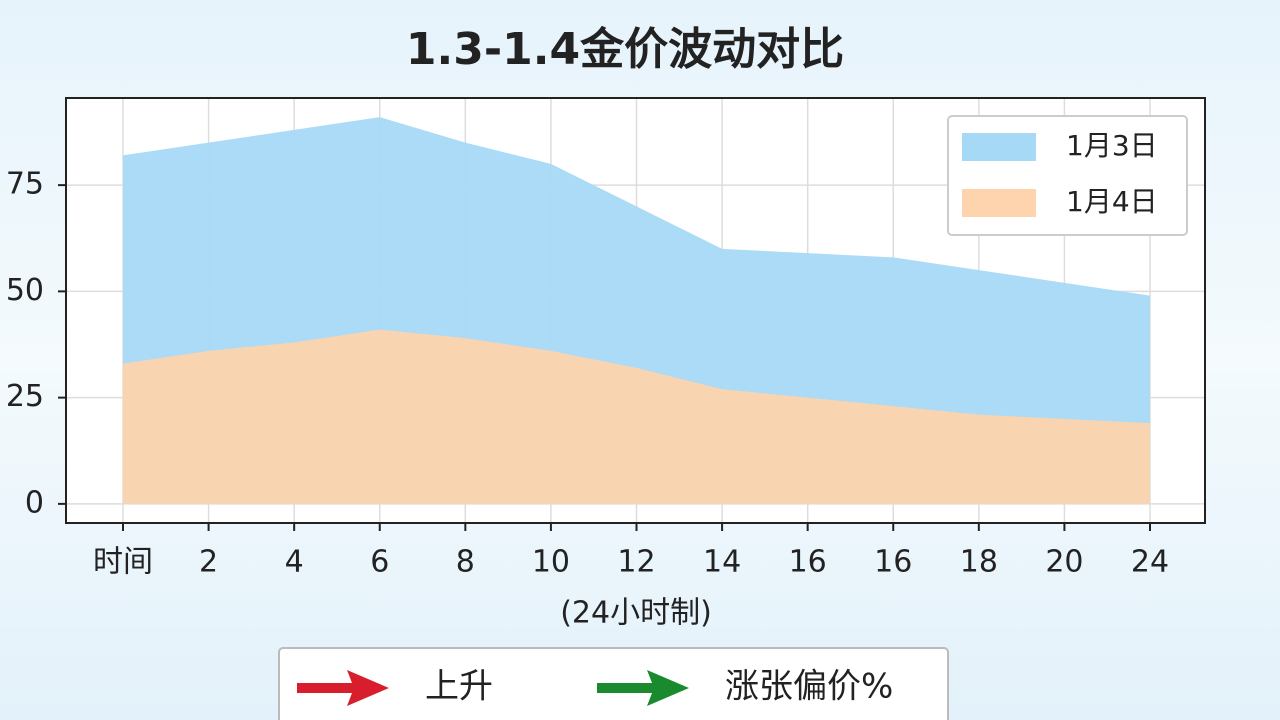 Image resolution: width=1280 pixels, height=720 pixels. I want to click on legend: 1月3日 1月4日, so click(1067, 175).